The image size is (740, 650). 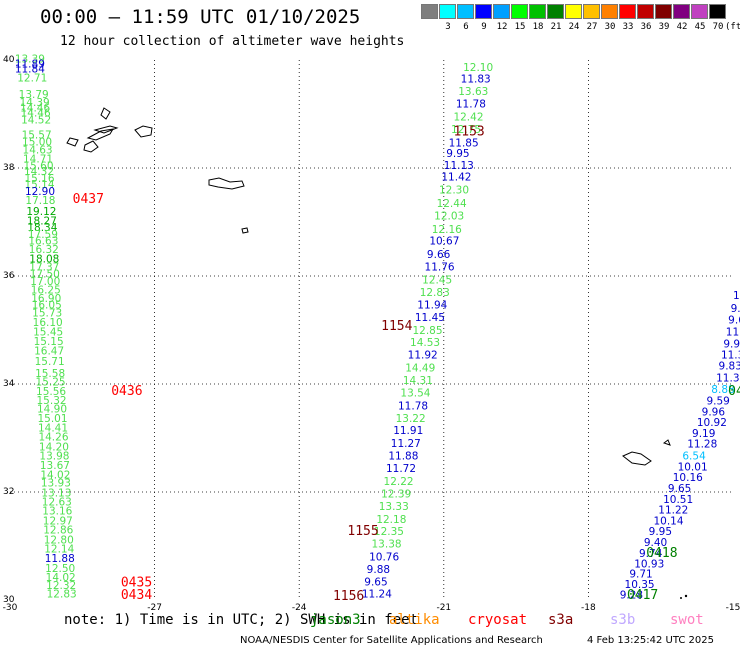 I want to click on wave-height-value: 9.28, so click(x=631, y=595).